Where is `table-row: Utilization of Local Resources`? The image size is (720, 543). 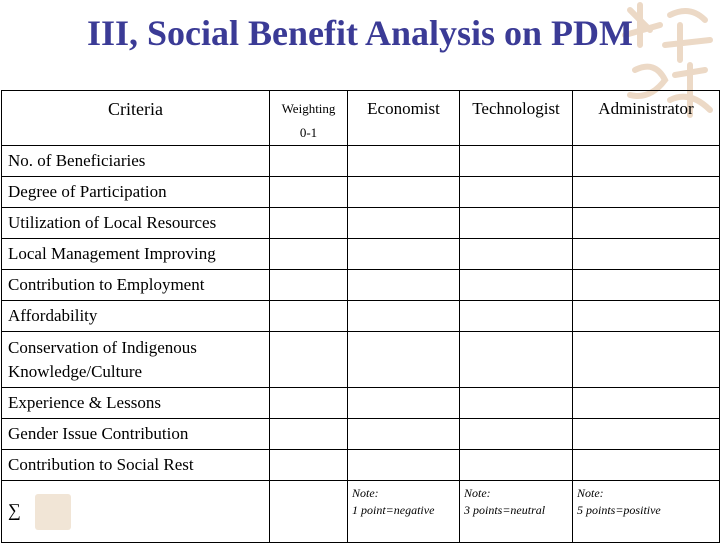 table-row: Utilization of Local Resources is located at coordinates (360, 223).